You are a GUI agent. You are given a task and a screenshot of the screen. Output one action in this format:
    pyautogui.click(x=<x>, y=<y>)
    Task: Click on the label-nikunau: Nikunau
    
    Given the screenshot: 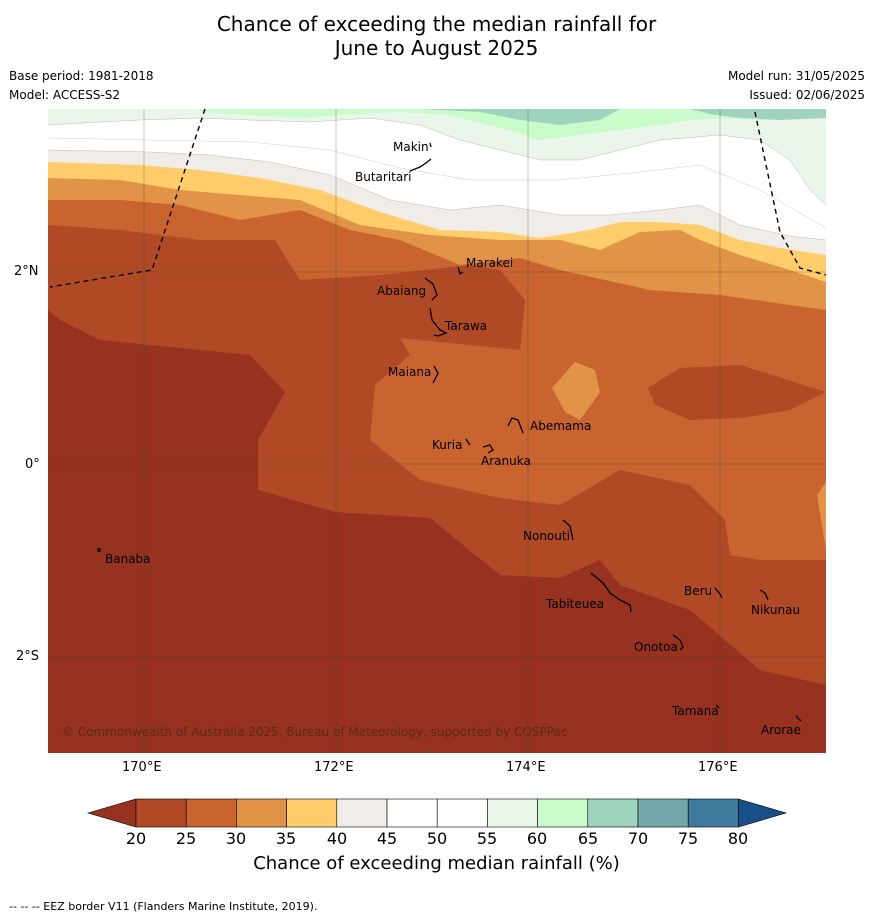 What is the action you would take?
    pyautogui.click(x=775, y=610)
    